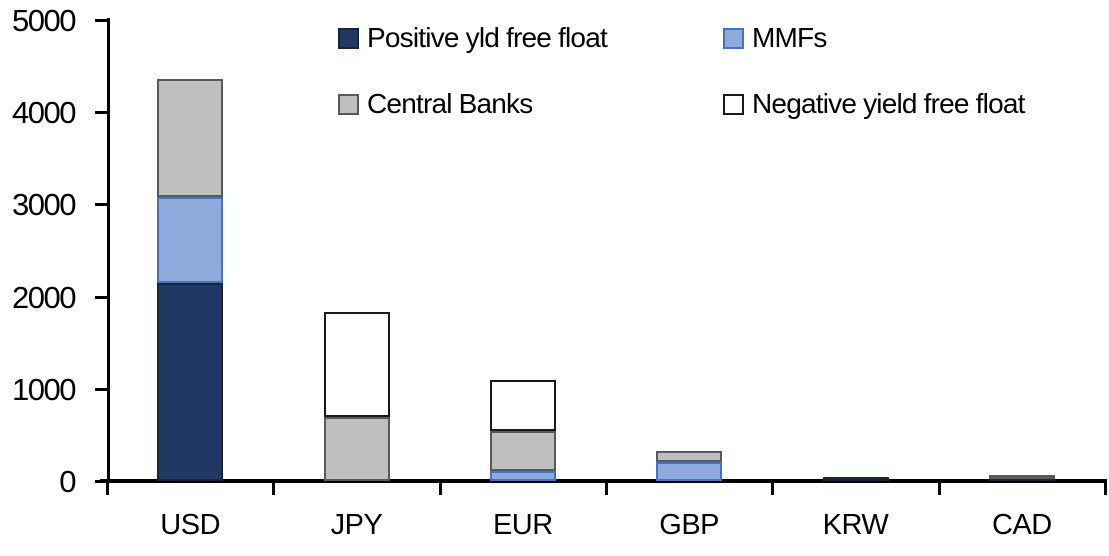  I want to click on legend-item-mmfs: MMFs, so click(775, 38).